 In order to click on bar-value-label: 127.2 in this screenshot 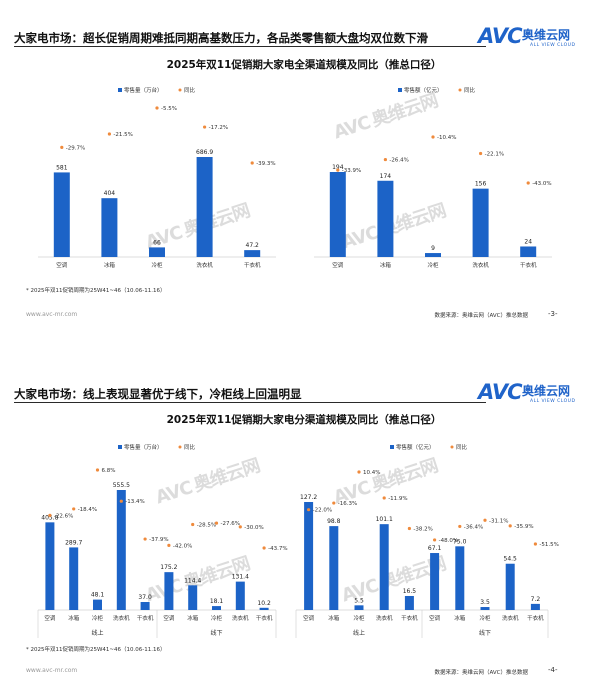, I will do `click(308, 497)`.